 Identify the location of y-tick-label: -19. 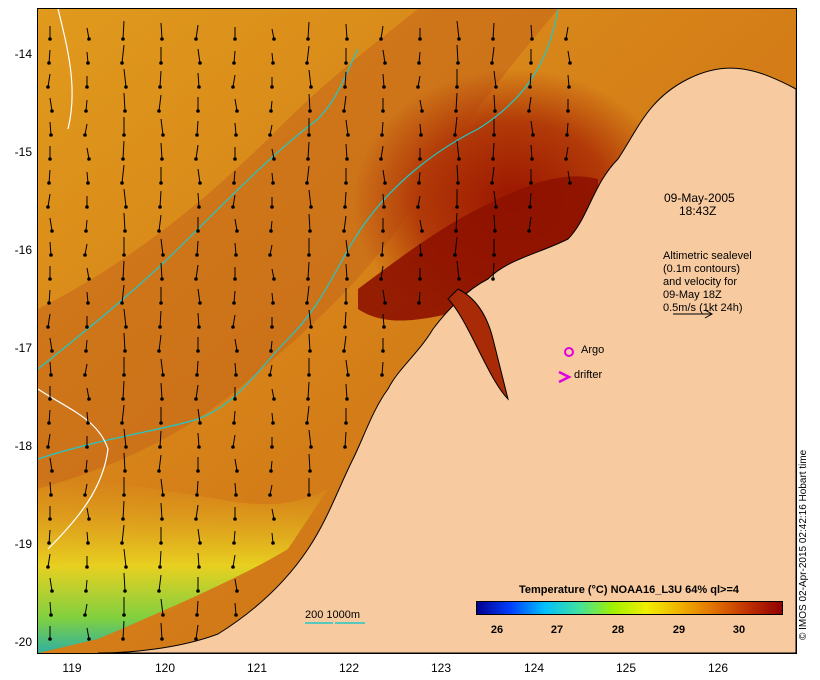
(23, 544).